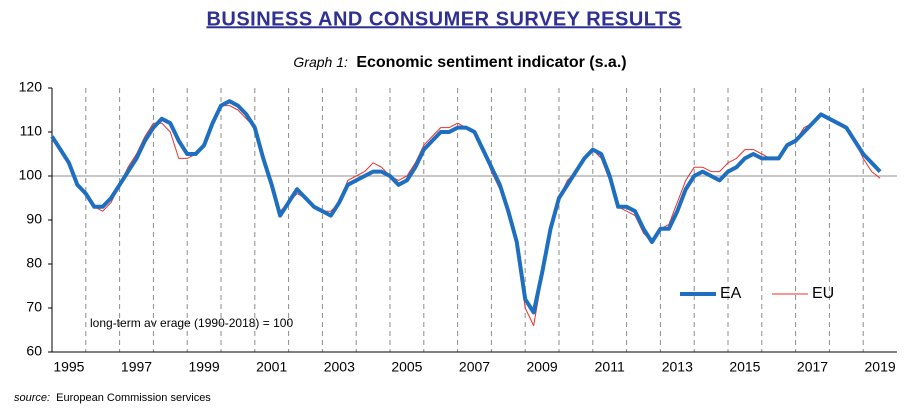 This screenshot has height=418, width=921. I want to click on source-line: source: European Commission services, so click(112, 398).